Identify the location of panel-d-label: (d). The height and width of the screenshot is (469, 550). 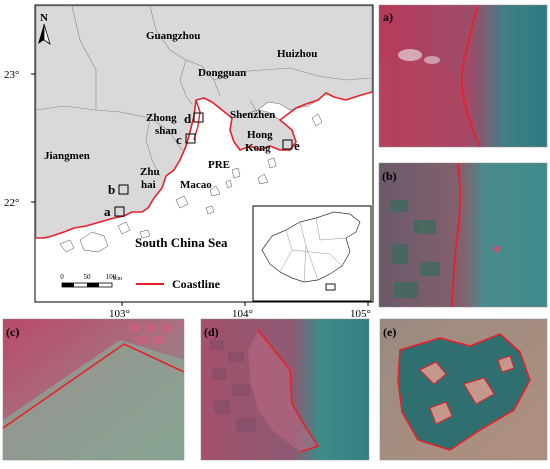
(211, 332).